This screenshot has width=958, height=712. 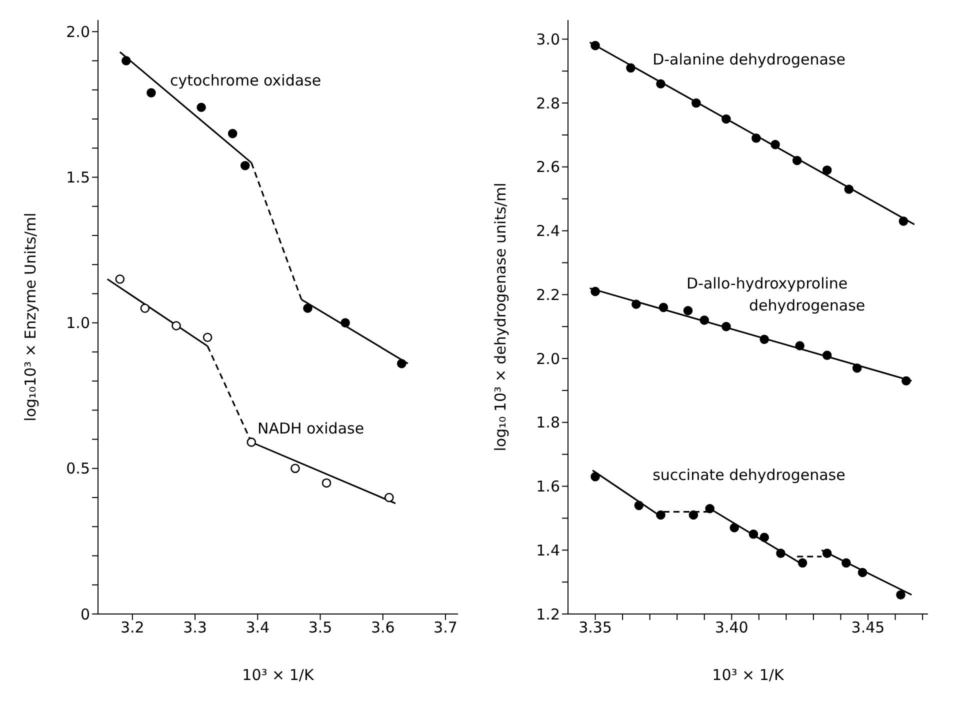 What do you see at coordinates (548, 39) in the screenshot?
I see `y-tick-label: 3.0` at bounding box center [548, 39].